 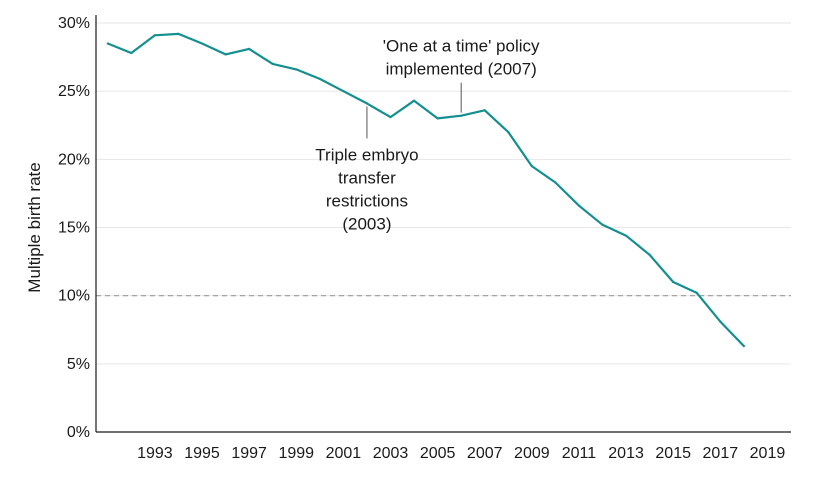 What do you see at coordinates (532, 453) in the screenshot?
I see `x-tick-label: 2009` at bounding box center [532, 453].